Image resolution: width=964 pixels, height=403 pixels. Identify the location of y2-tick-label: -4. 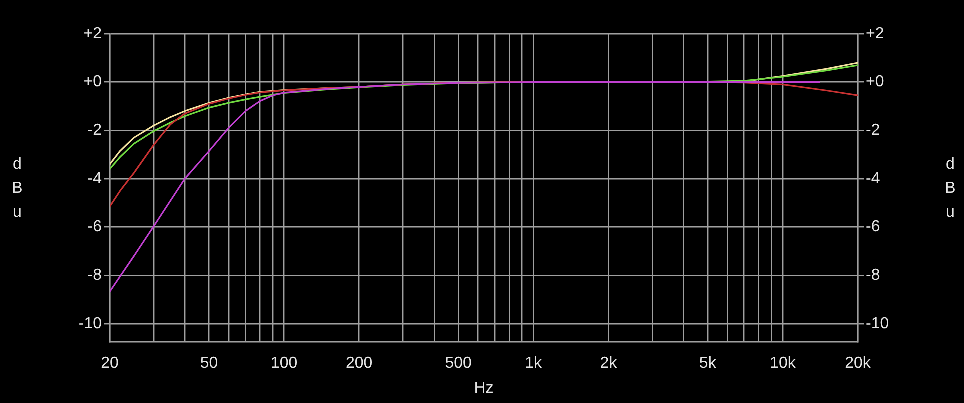
(873, 179).